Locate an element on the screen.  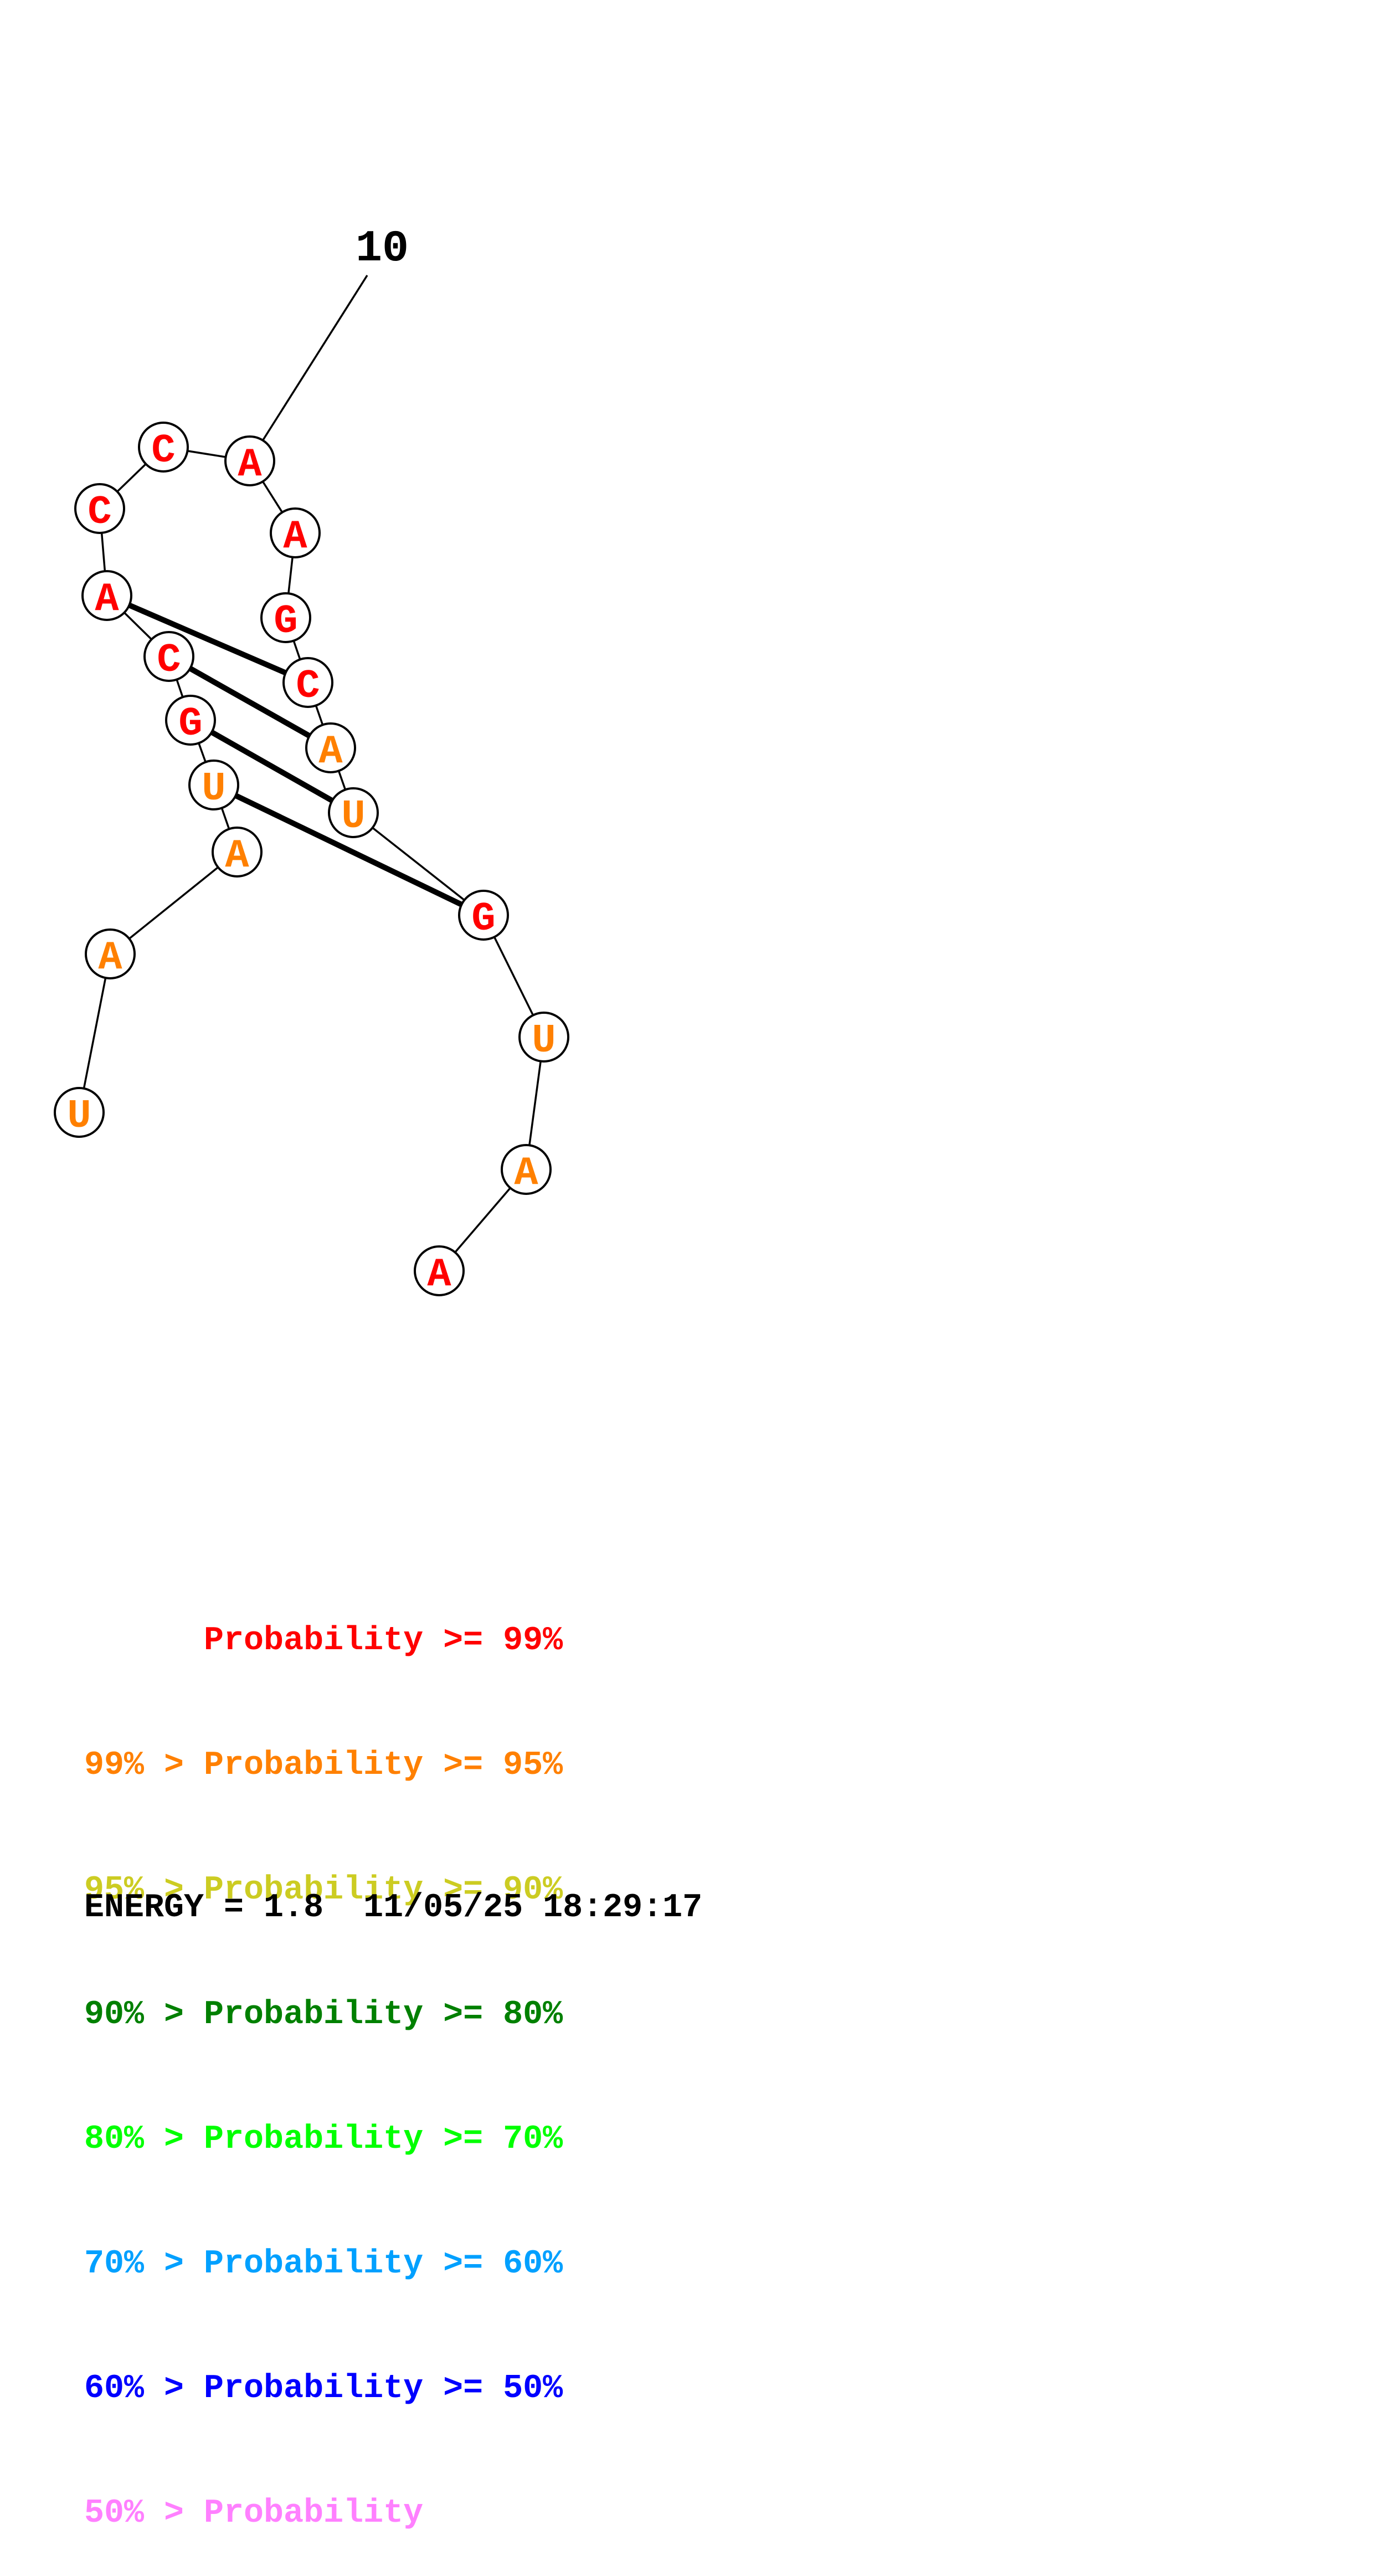
base-pair-layer is located at coordinates (295, 754).